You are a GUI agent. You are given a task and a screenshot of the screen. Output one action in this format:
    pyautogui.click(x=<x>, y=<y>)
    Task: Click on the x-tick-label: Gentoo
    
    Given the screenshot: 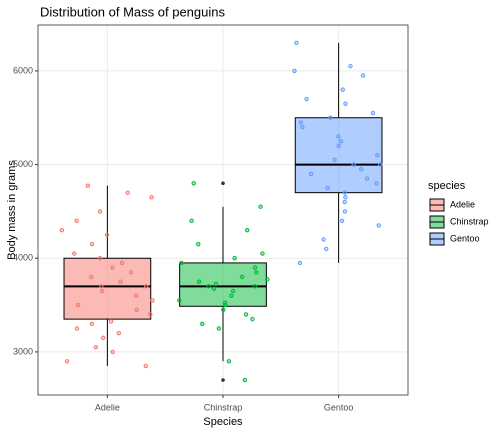 What is the action you would take?
    pyautogui.click(x=339, y=407)
    